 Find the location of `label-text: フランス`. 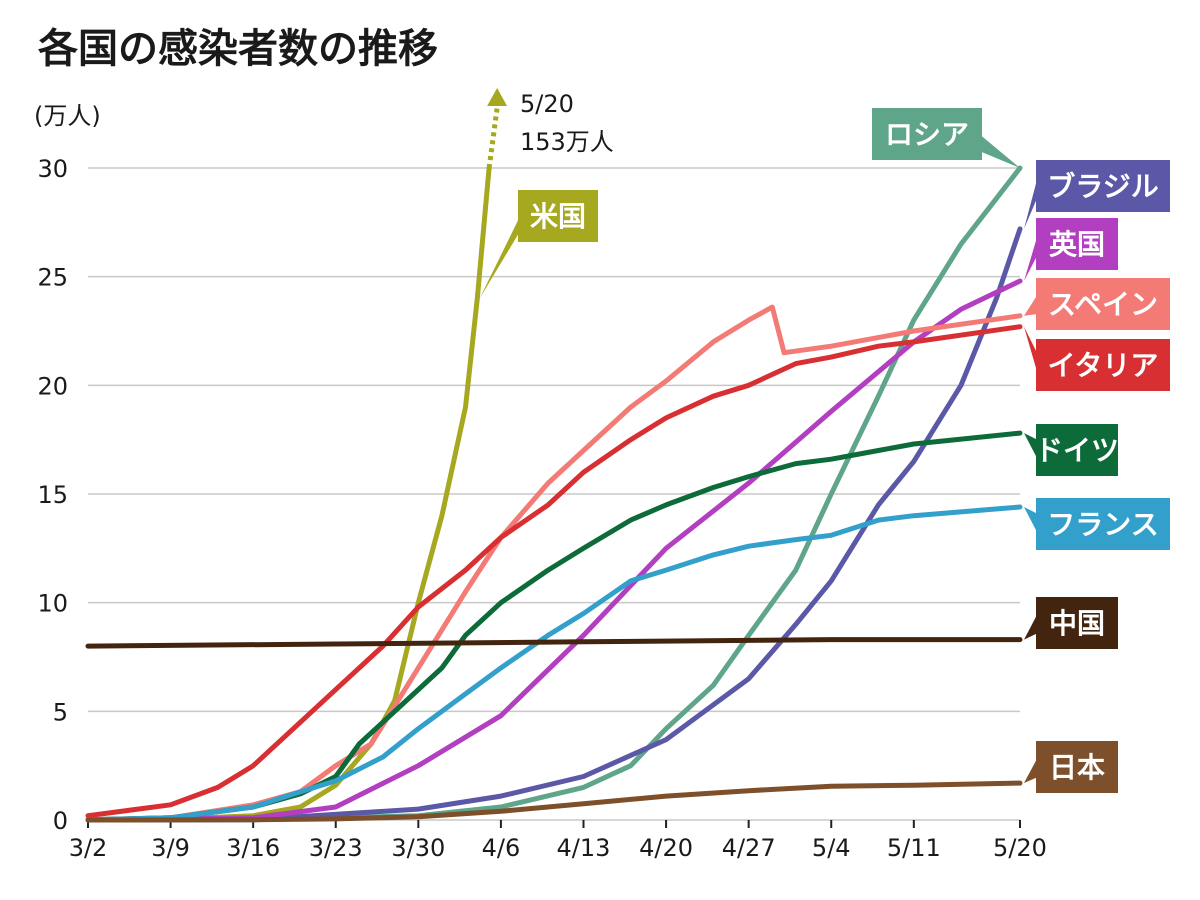

label-text: フランス is located at coordinates (1102, 524).